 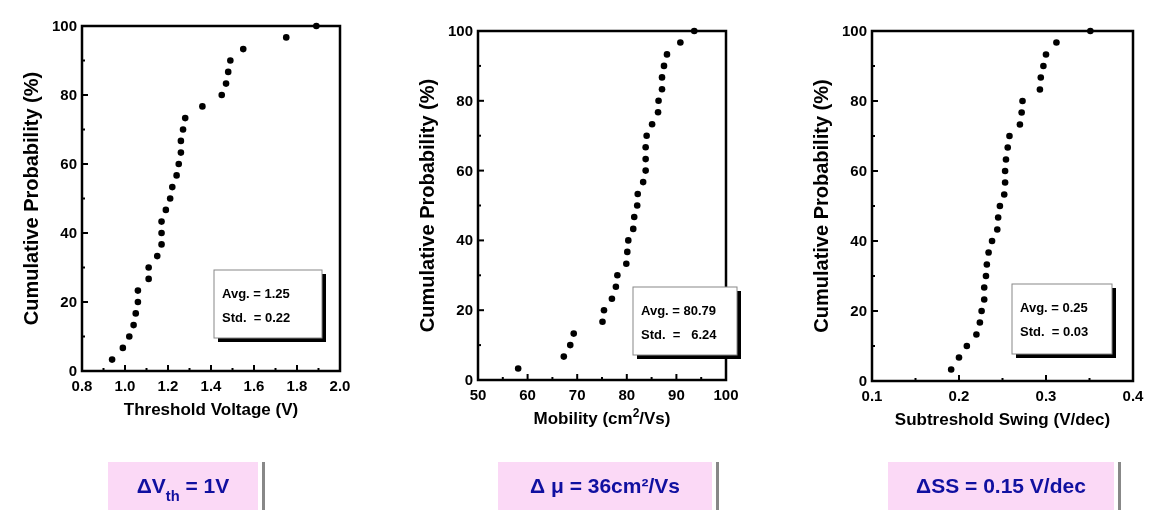 I want to click on x-axis-title: Mobility (cm$^{2}$/Vs), so click(x=602, y=417).